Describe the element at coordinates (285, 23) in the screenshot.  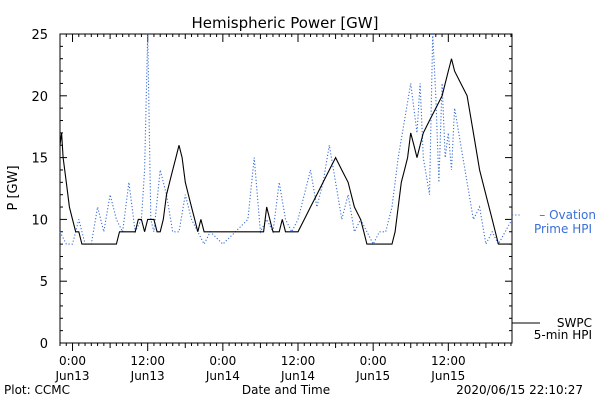
I see `chart-title: Hemispheric Power [GW]` at that location.